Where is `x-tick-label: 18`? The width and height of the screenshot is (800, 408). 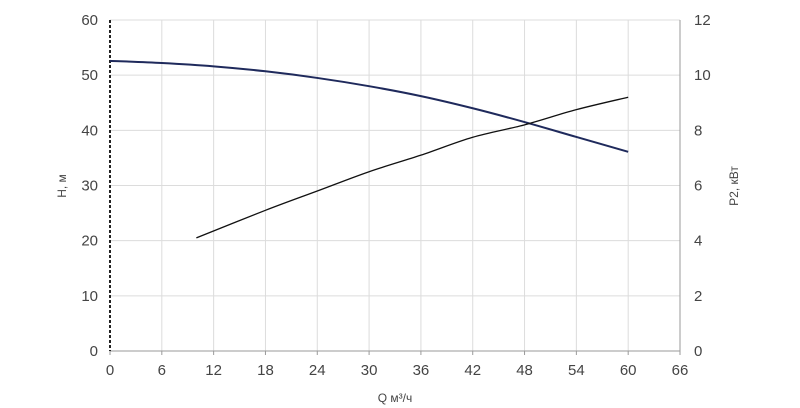
x-tick-label: 18 is located at coordinates (265, 370).